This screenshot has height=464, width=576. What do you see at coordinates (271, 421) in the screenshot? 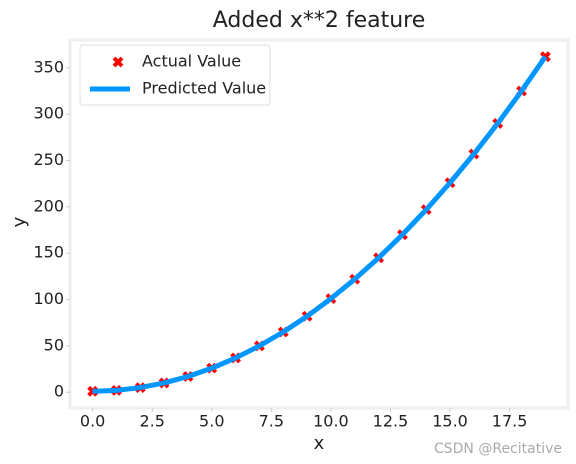
I see `x-tick-label: 7.5` at bounding box center [271, 421].